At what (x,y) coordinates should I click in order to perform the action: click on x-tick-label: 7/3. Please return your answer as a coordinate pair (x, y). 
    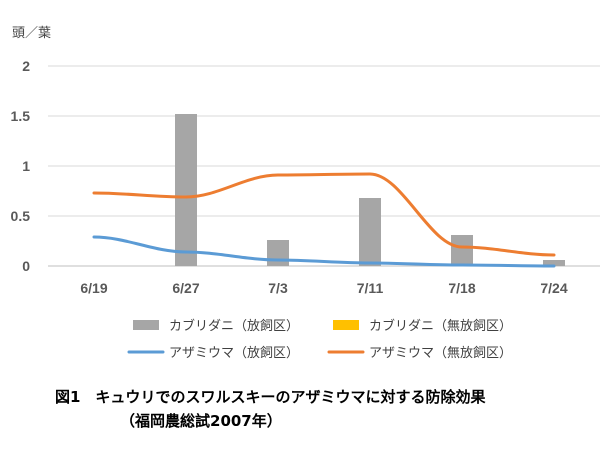
    Looking at the image, I should click on (278, 288).